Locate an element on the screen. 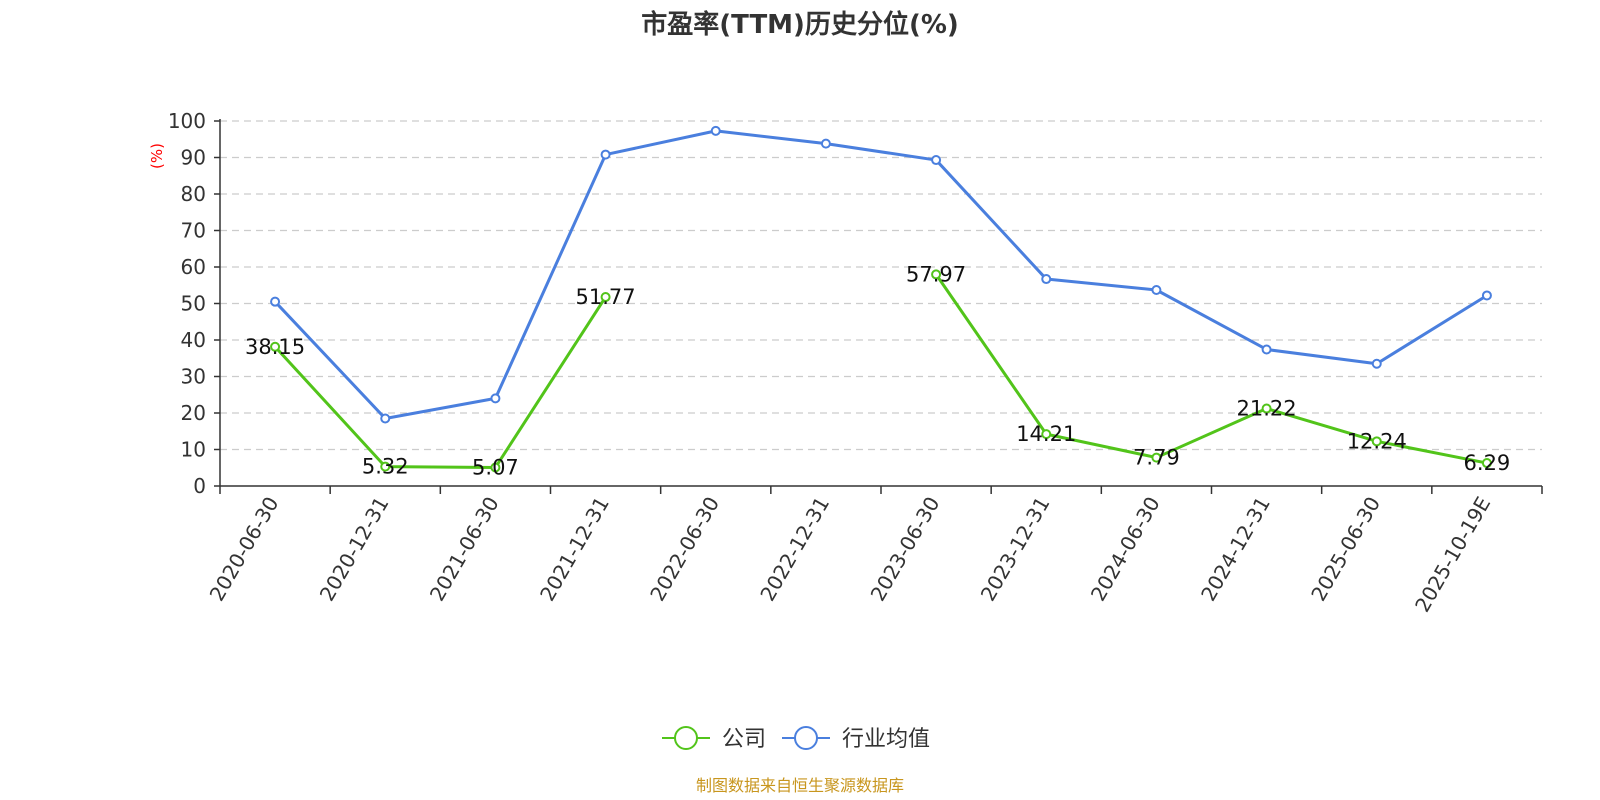 Image resolution: width=1600 pixels, height=800 pixels. legend-label: 公司 is located at coordinates (744, 739).